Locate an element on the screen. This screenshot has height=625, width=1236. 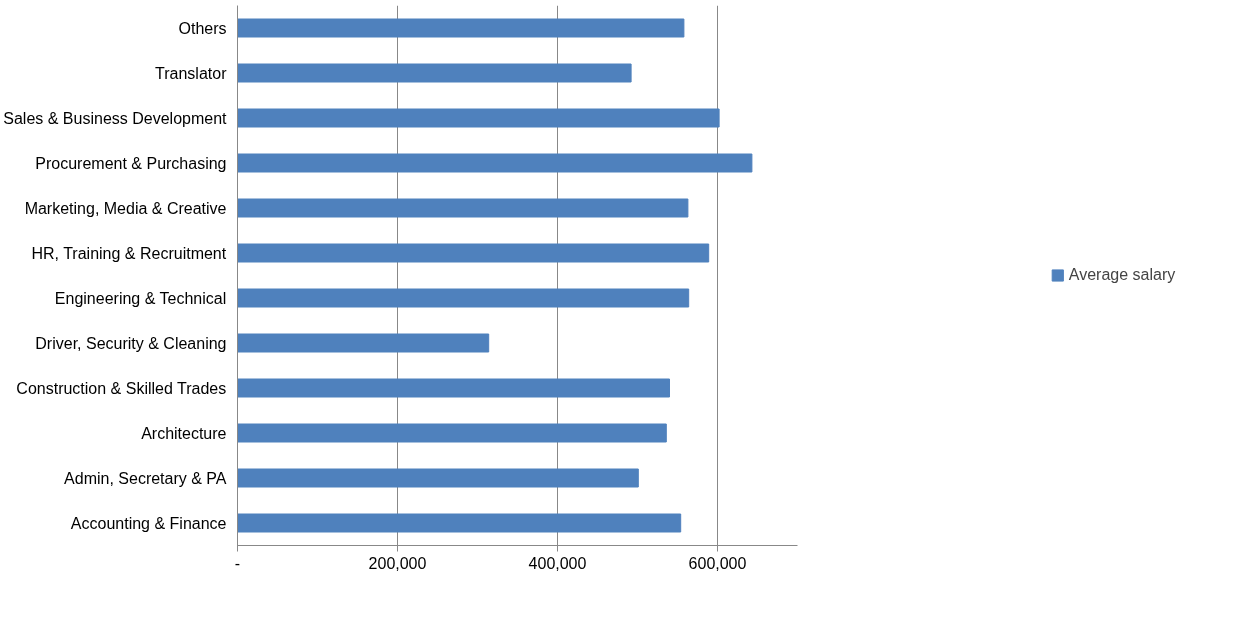
y-tick-label: Accounting & Finance is located at coordinates (148, 523).